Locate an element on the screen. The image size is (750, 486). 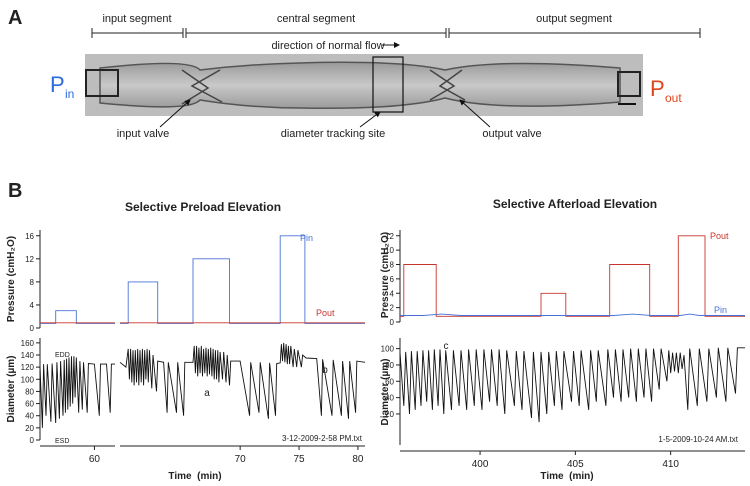
chart-title: Selective Afterload Elevation is located at coordinates (575, 204).